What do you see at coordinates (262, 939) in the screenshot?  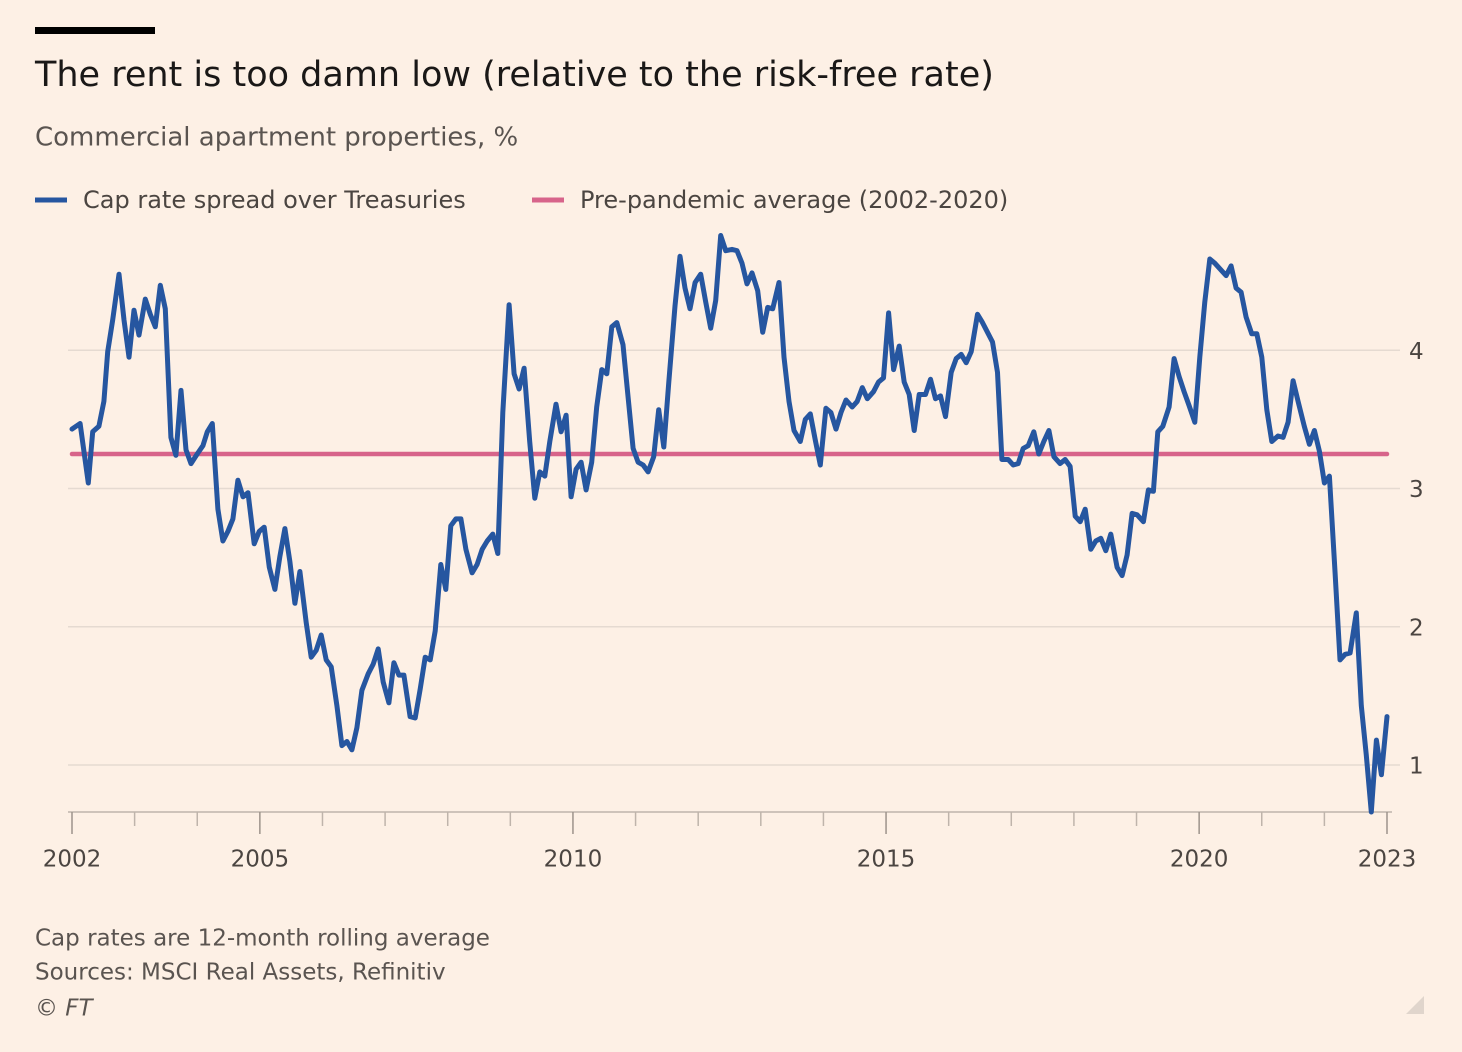 I see `note: Cap rates are 12-month rolling average` at bounding box center [262, 939].